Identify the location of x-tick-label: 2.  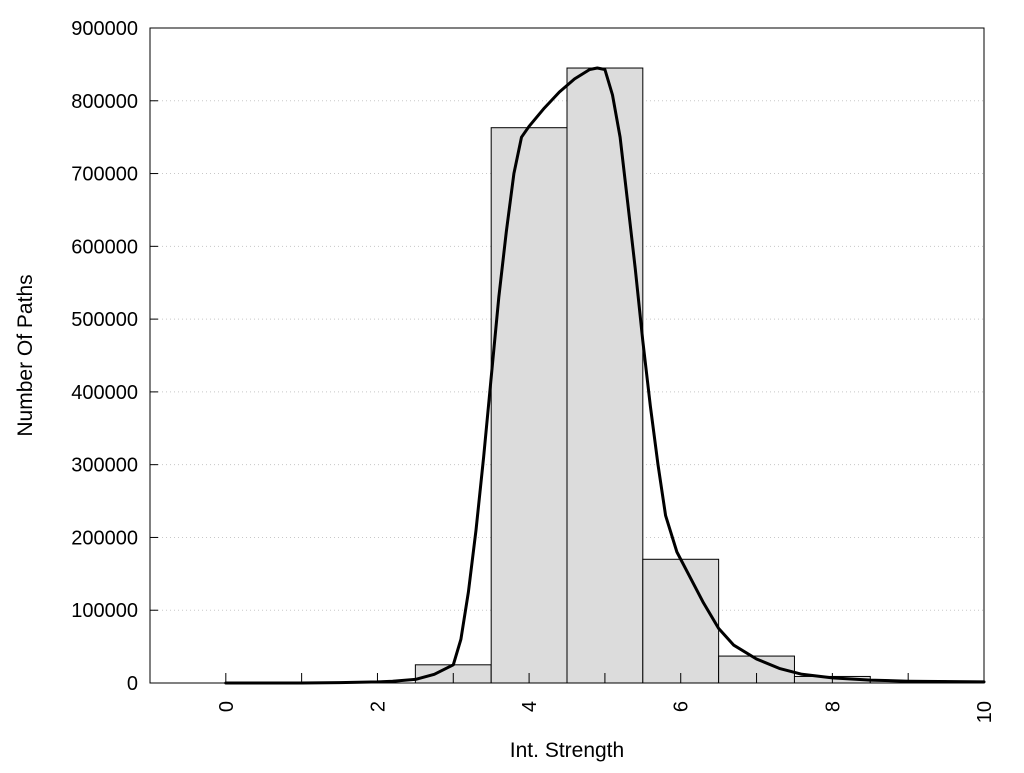
(378, 706).